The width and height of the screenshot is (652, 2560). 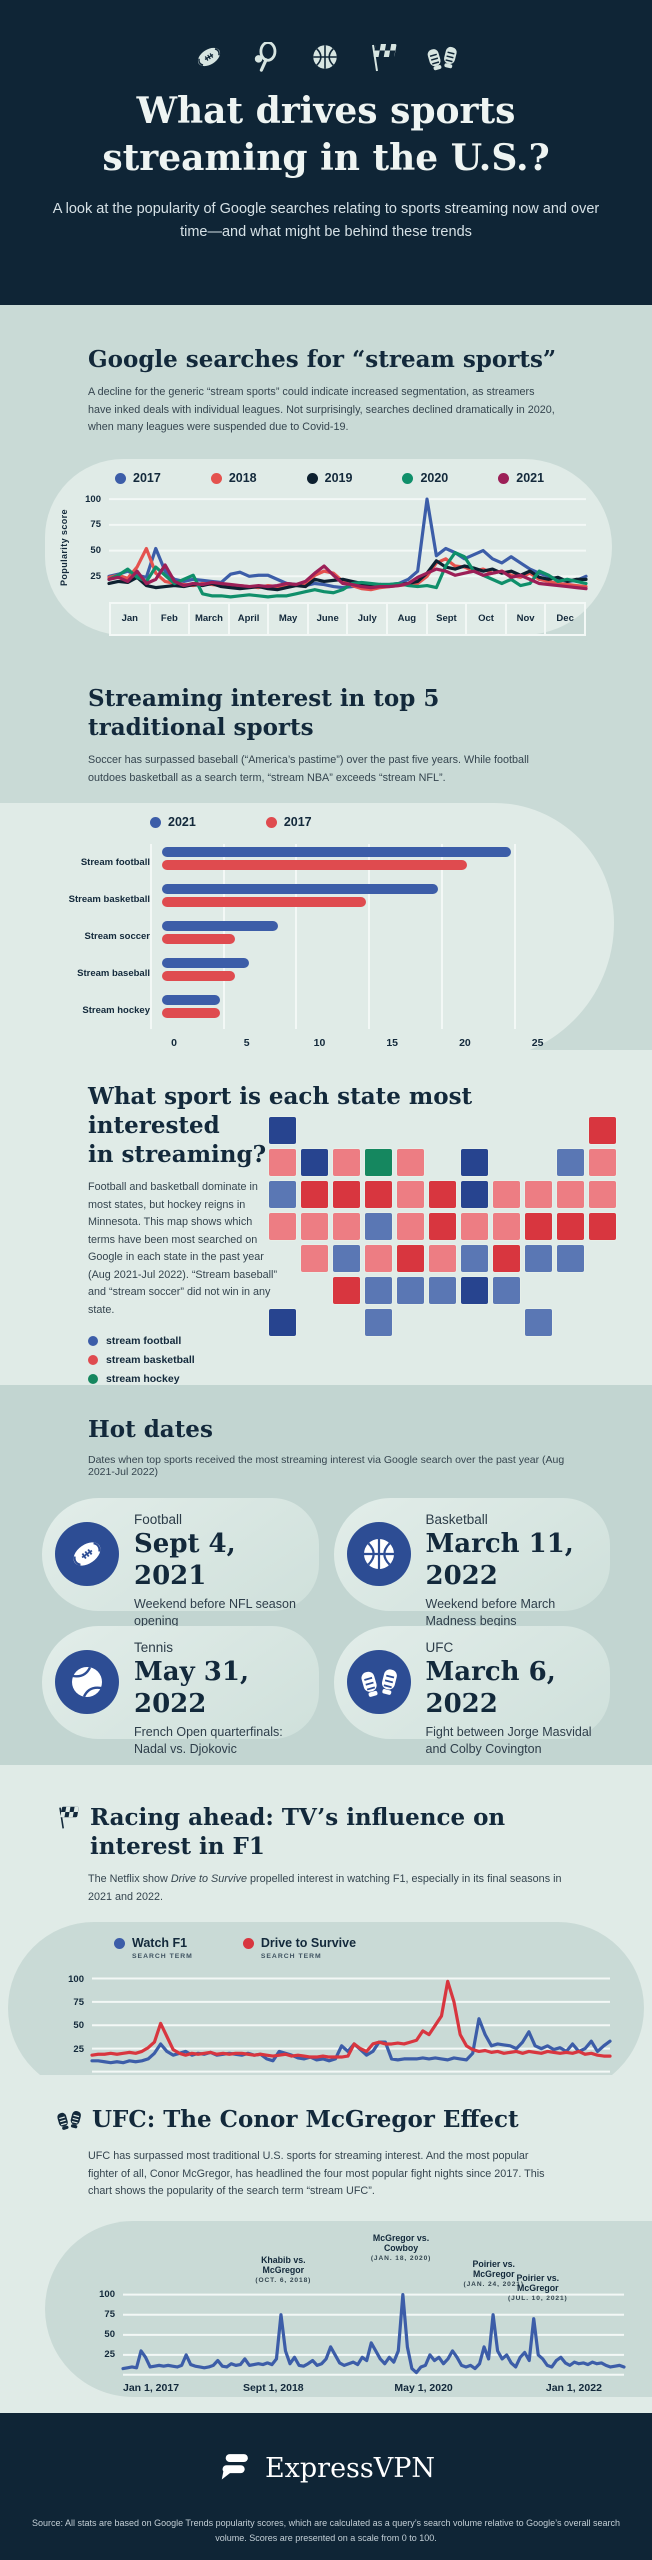 I want to click on basketball-icon, so click(x=325, y=58).